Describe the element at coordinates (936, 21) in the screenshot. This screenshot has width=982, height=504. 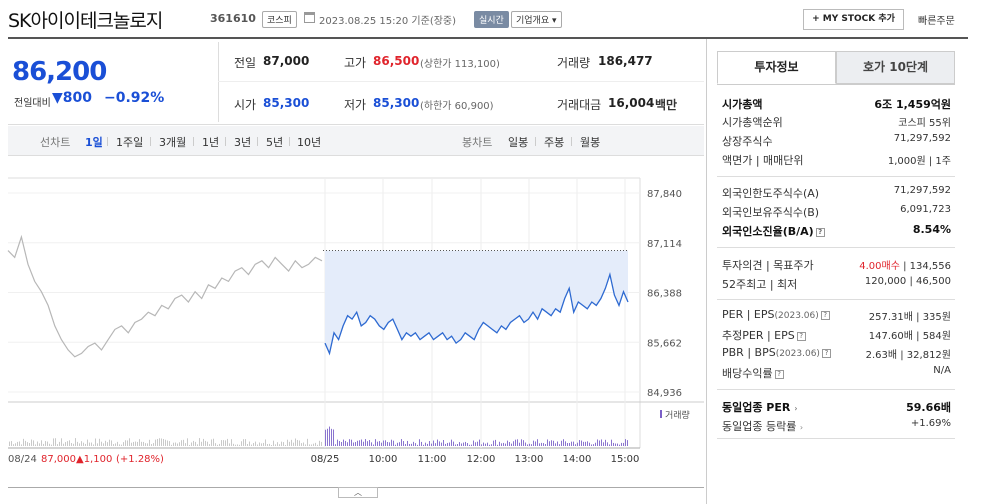
I see `quick-order-link: 빠른주문` at that location.